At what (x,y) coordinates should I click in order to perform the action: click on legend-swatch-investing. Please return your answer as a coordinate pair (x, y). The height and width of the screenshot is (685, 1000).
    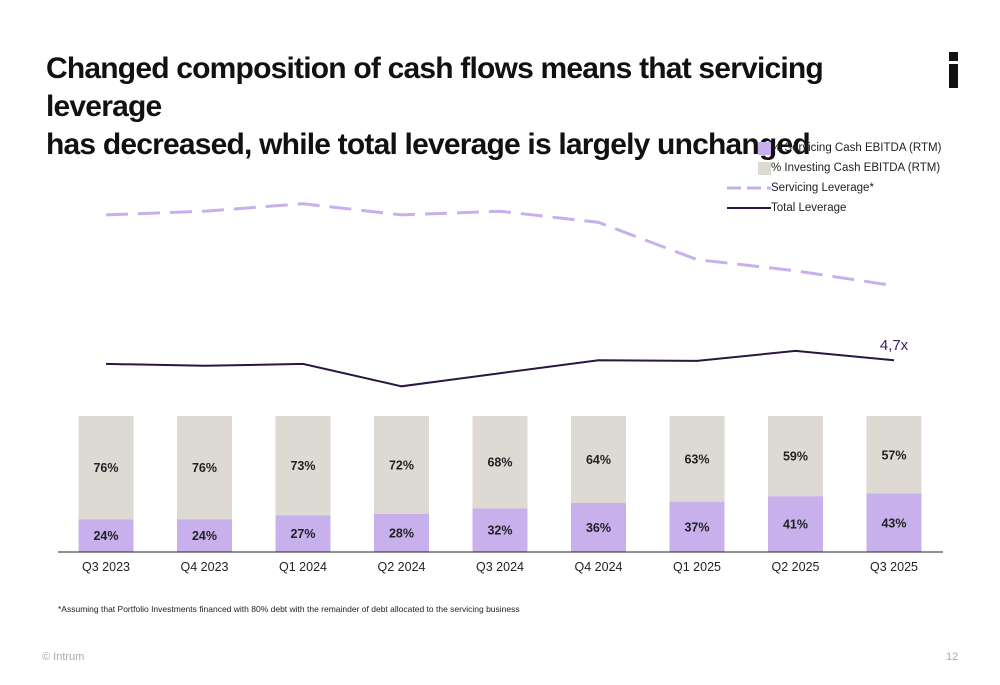
    Looking at the image, I should click on (764, 168).